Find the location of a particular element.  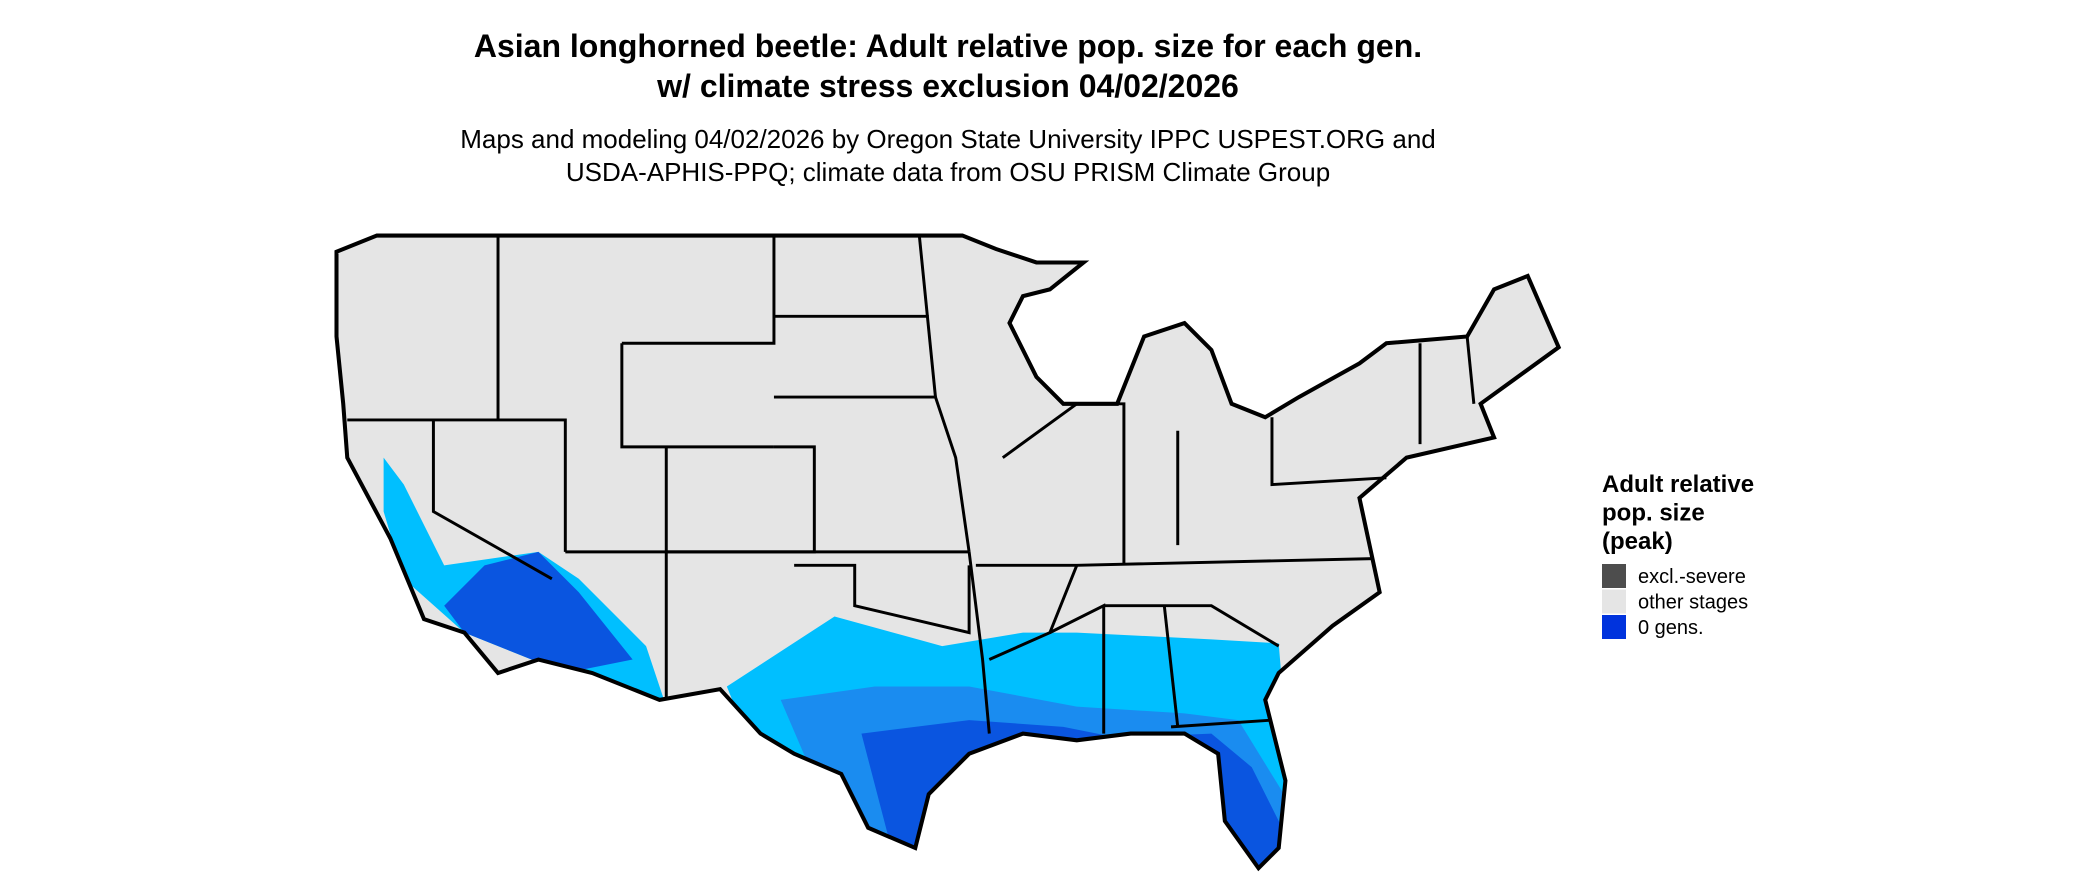

title-line: w/ climate stress exclusion 04/02/2026 is located at coordinates (947, 86).